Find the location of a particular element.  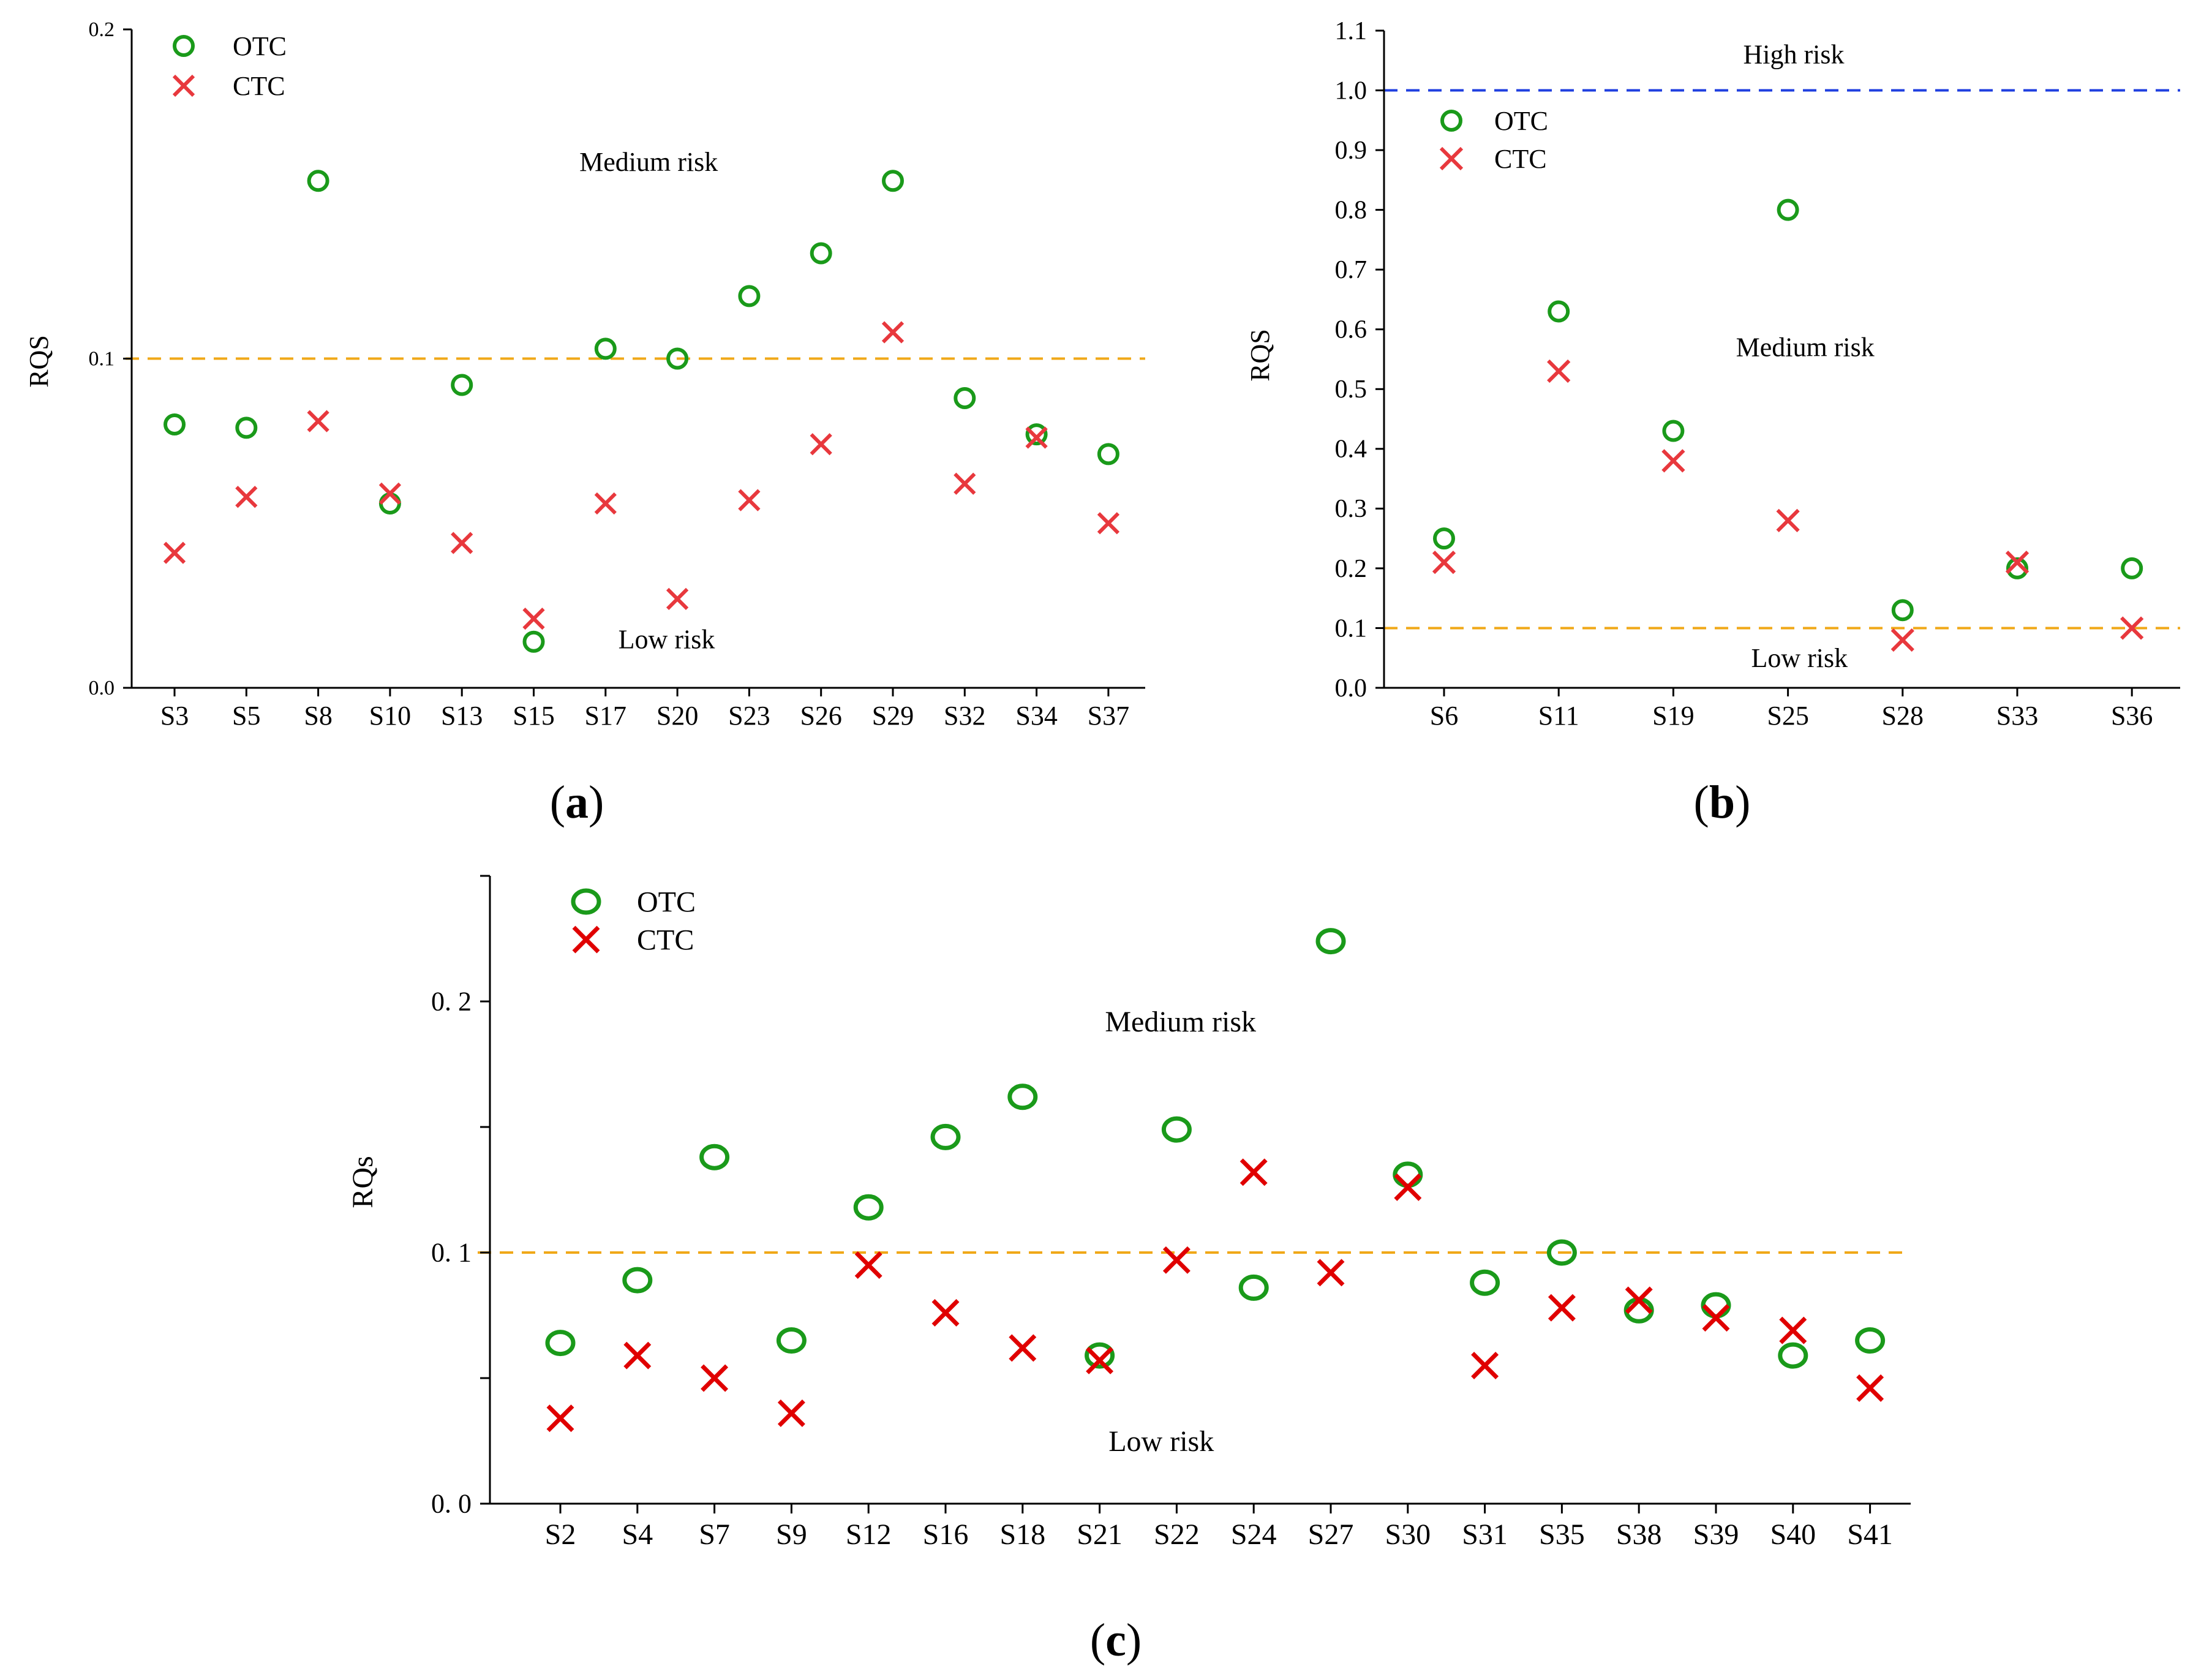

panel-c-legend-ctc-label: CTC is located at coordinates (665, 940).